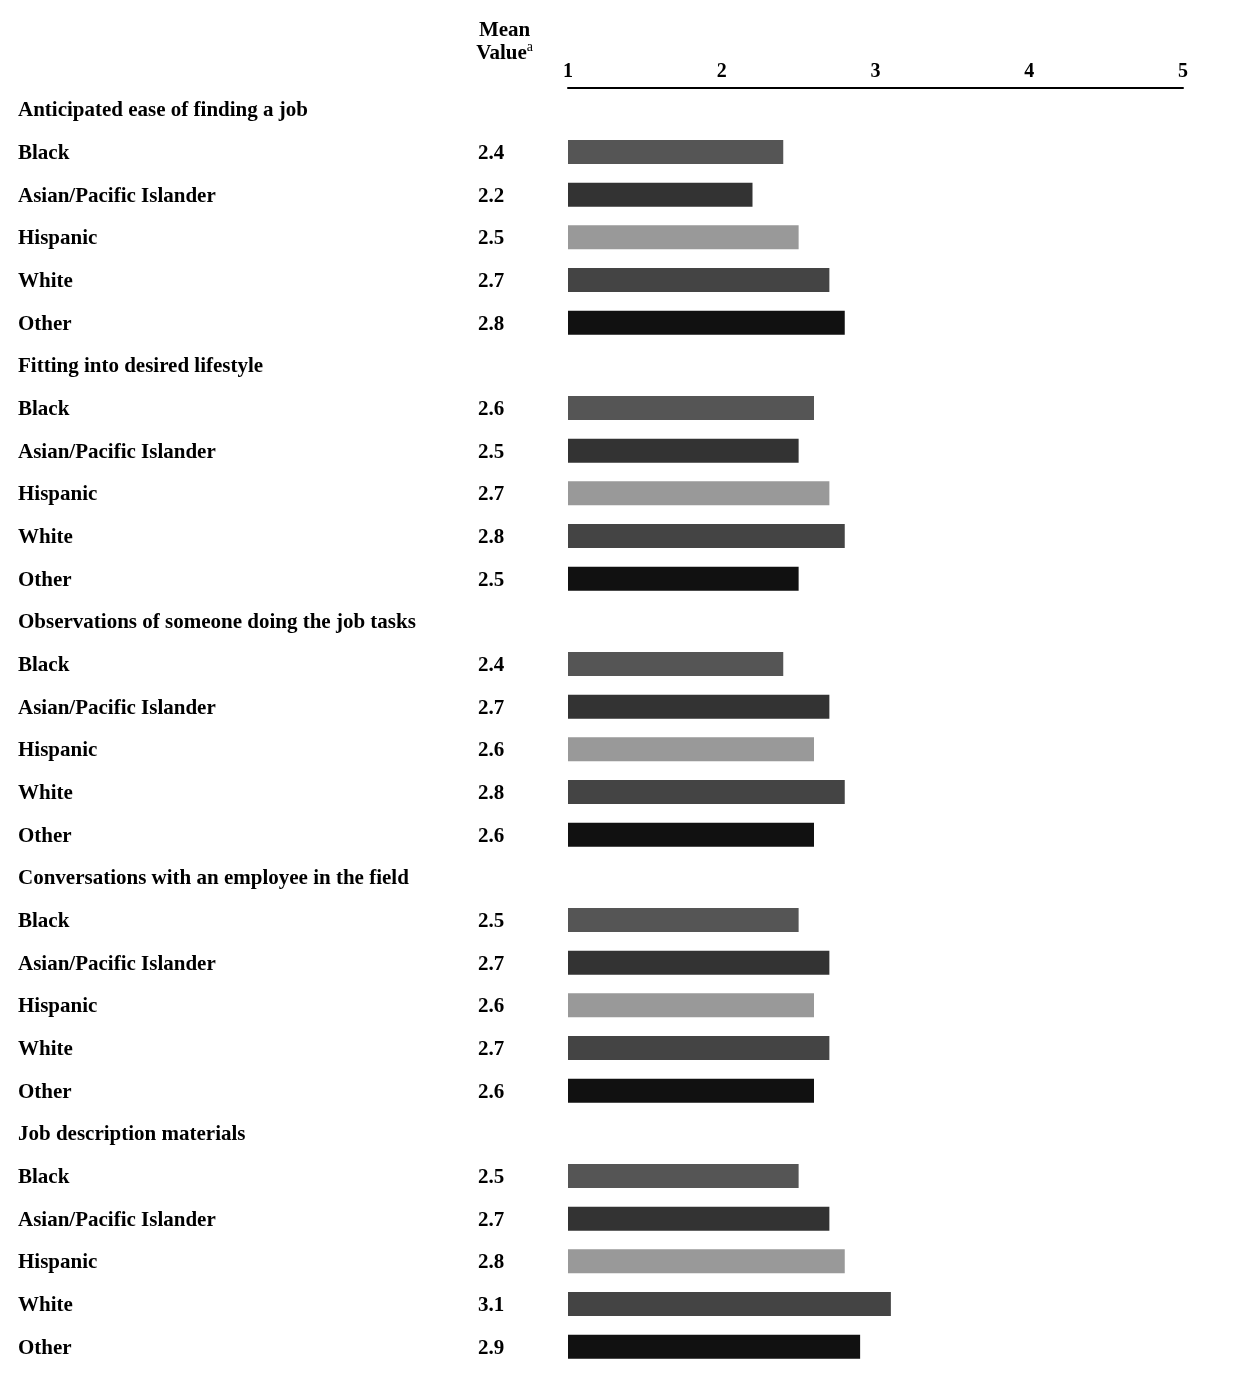 The image size is (1235, 1399). I want to click on data-label: 3.1, so click(491, 1304).